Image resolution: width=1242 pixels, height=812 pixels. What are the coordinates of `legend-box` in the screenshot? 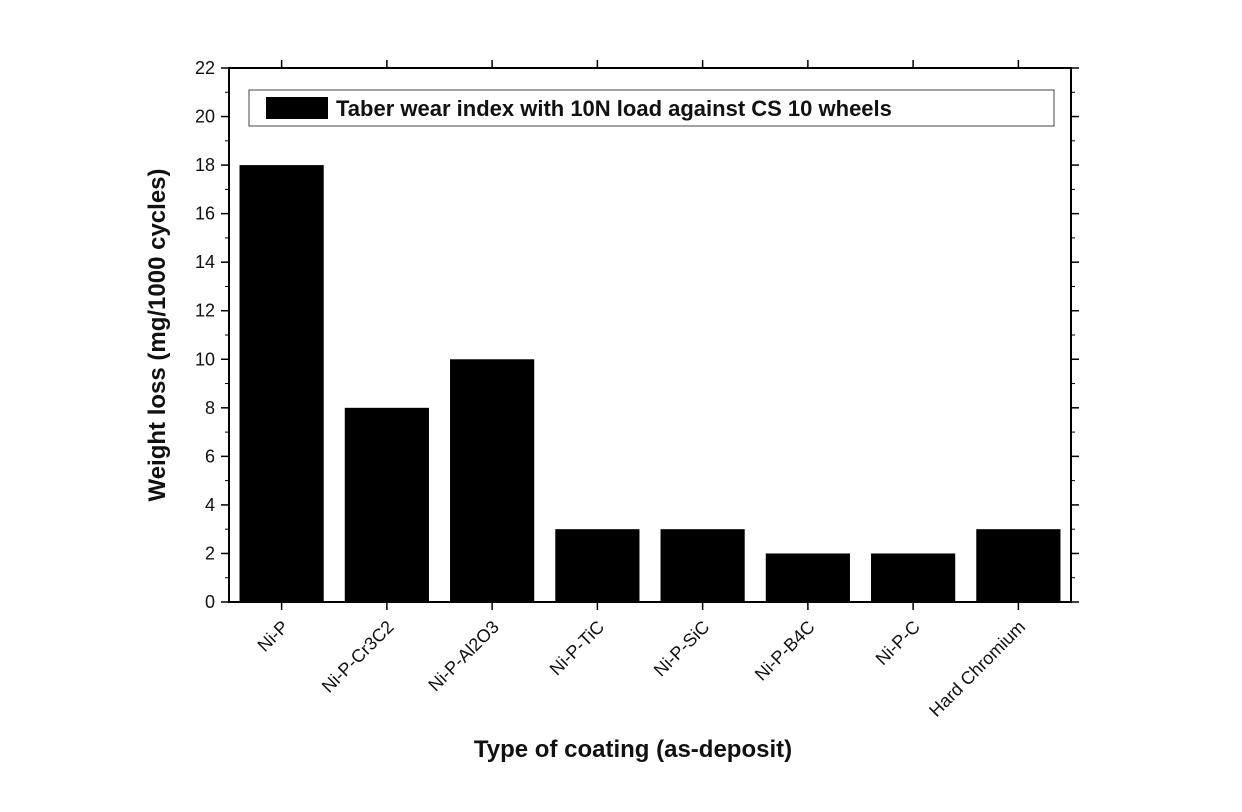 It's located at (651, 108).